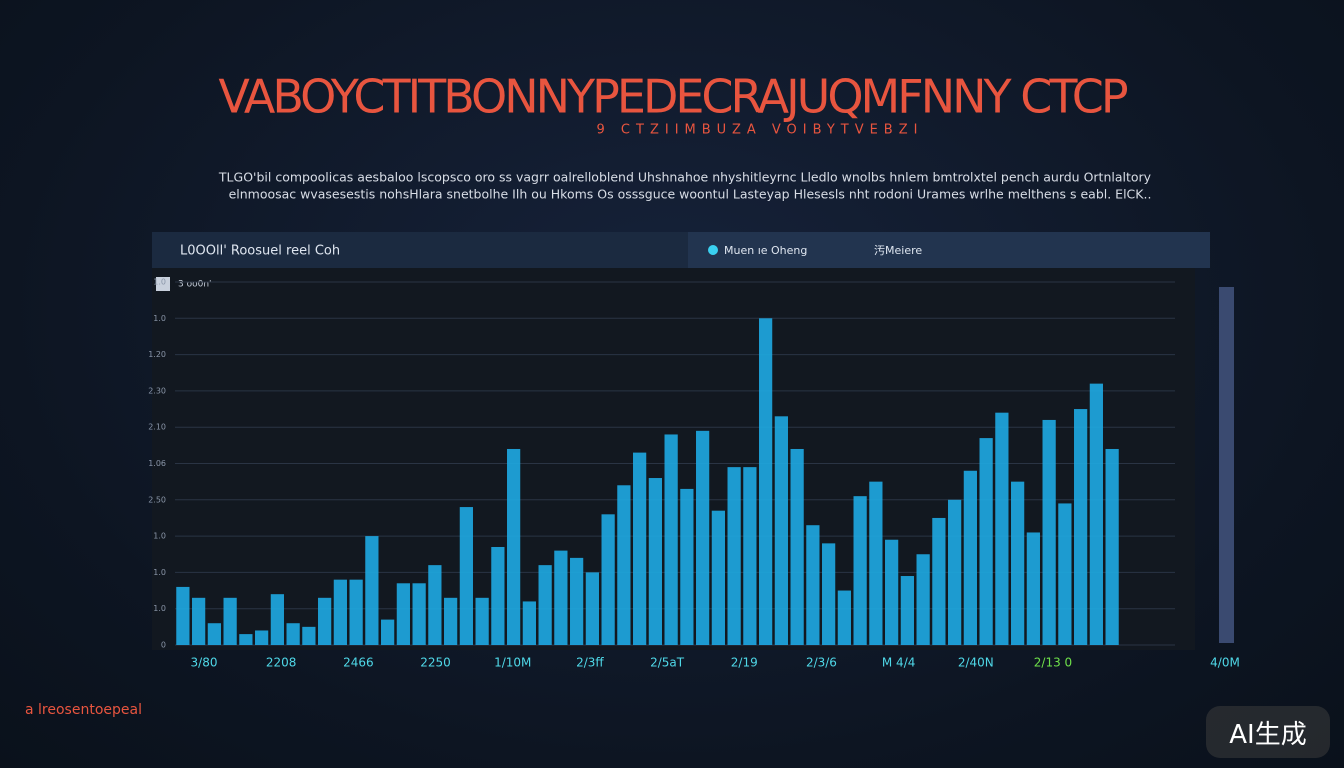  I want to click on x-axis-label: 4/0M, so click(1225, 663).